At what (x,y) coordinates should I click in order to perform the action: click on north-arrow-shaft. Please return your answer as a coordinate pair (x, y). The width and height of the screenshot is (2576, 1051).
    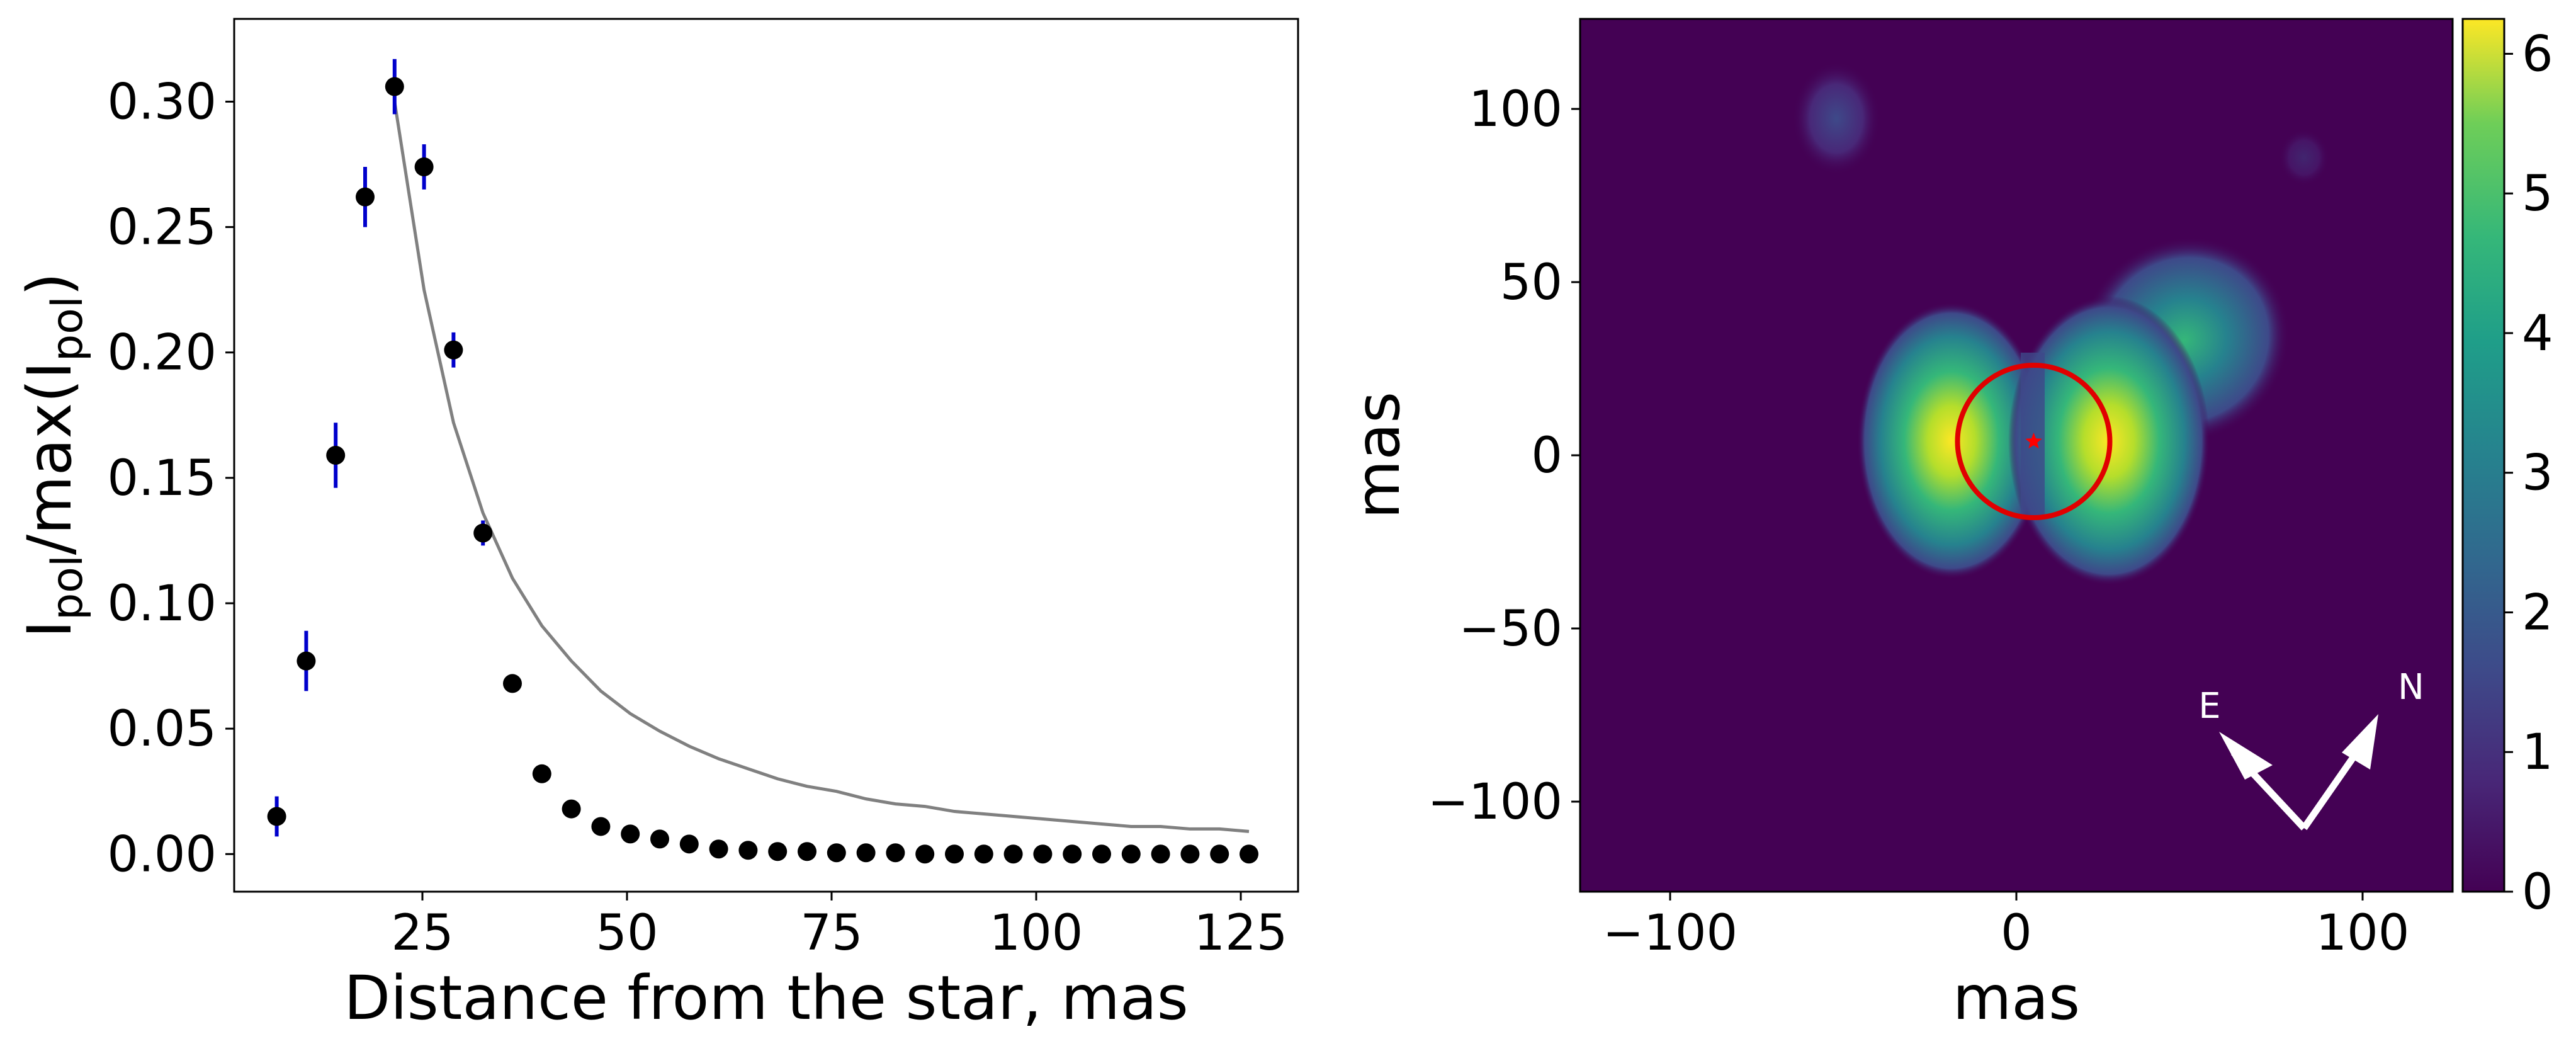
    Looking at the image, I should click on (2329, 792).